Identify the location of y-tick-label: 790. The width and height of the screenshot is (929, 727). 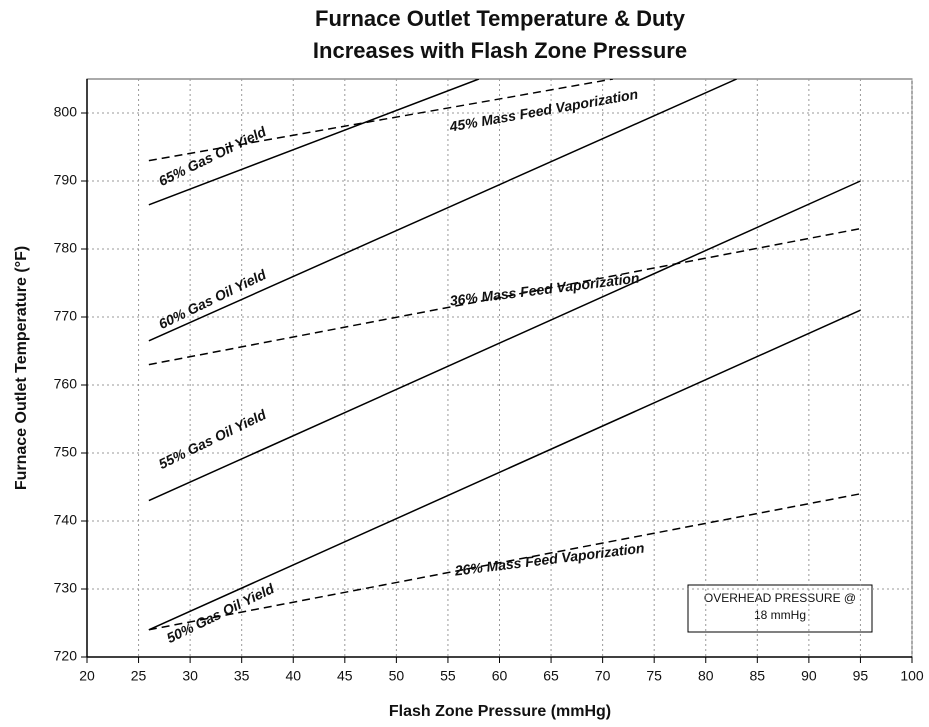
(66, 180).